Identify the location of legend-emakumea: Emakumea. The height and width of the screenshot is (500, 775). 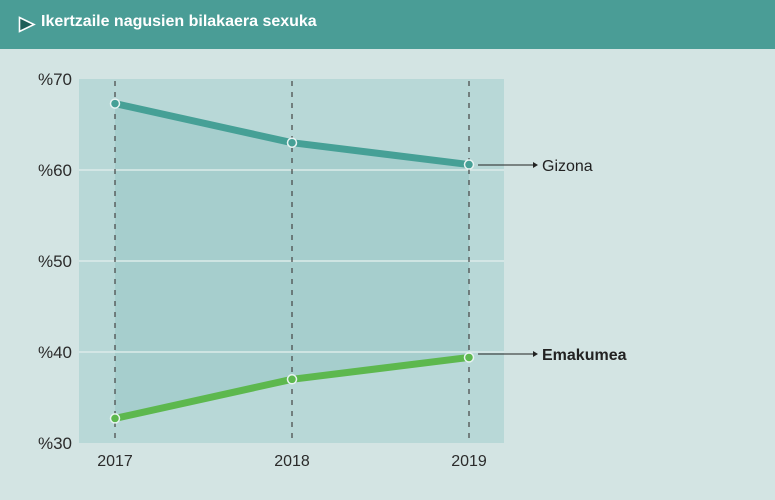
(552, 355).